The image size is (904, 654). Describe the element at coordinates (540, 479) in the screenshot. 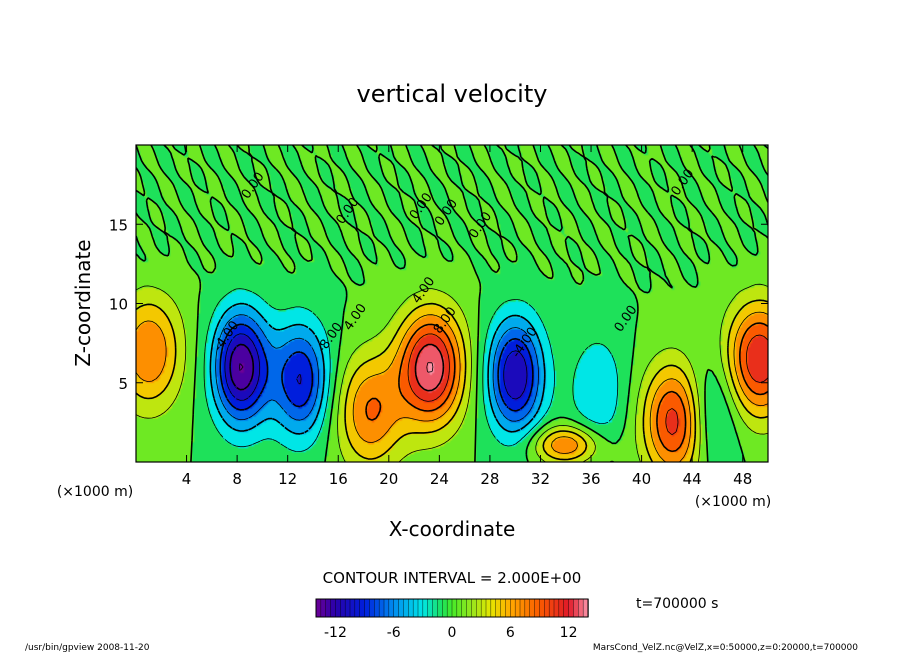

I see `x-tick-label: 32` at that location.